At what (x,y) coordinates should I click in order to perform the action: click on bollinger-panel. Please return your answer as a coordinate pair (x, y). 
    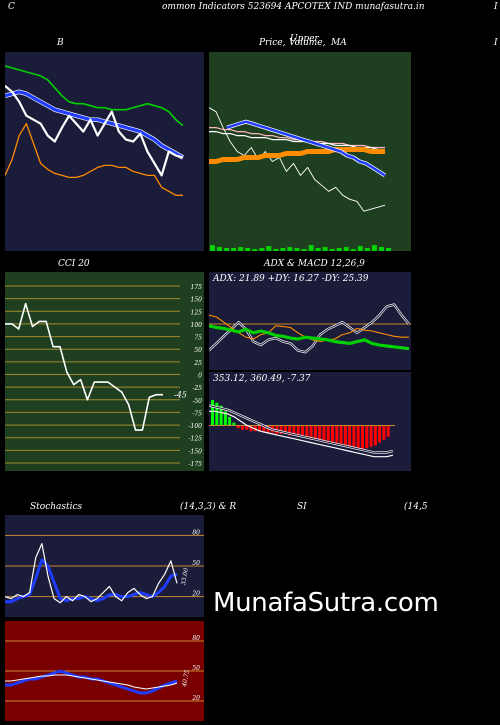
    Looking at the image, I should click on (104, 151).